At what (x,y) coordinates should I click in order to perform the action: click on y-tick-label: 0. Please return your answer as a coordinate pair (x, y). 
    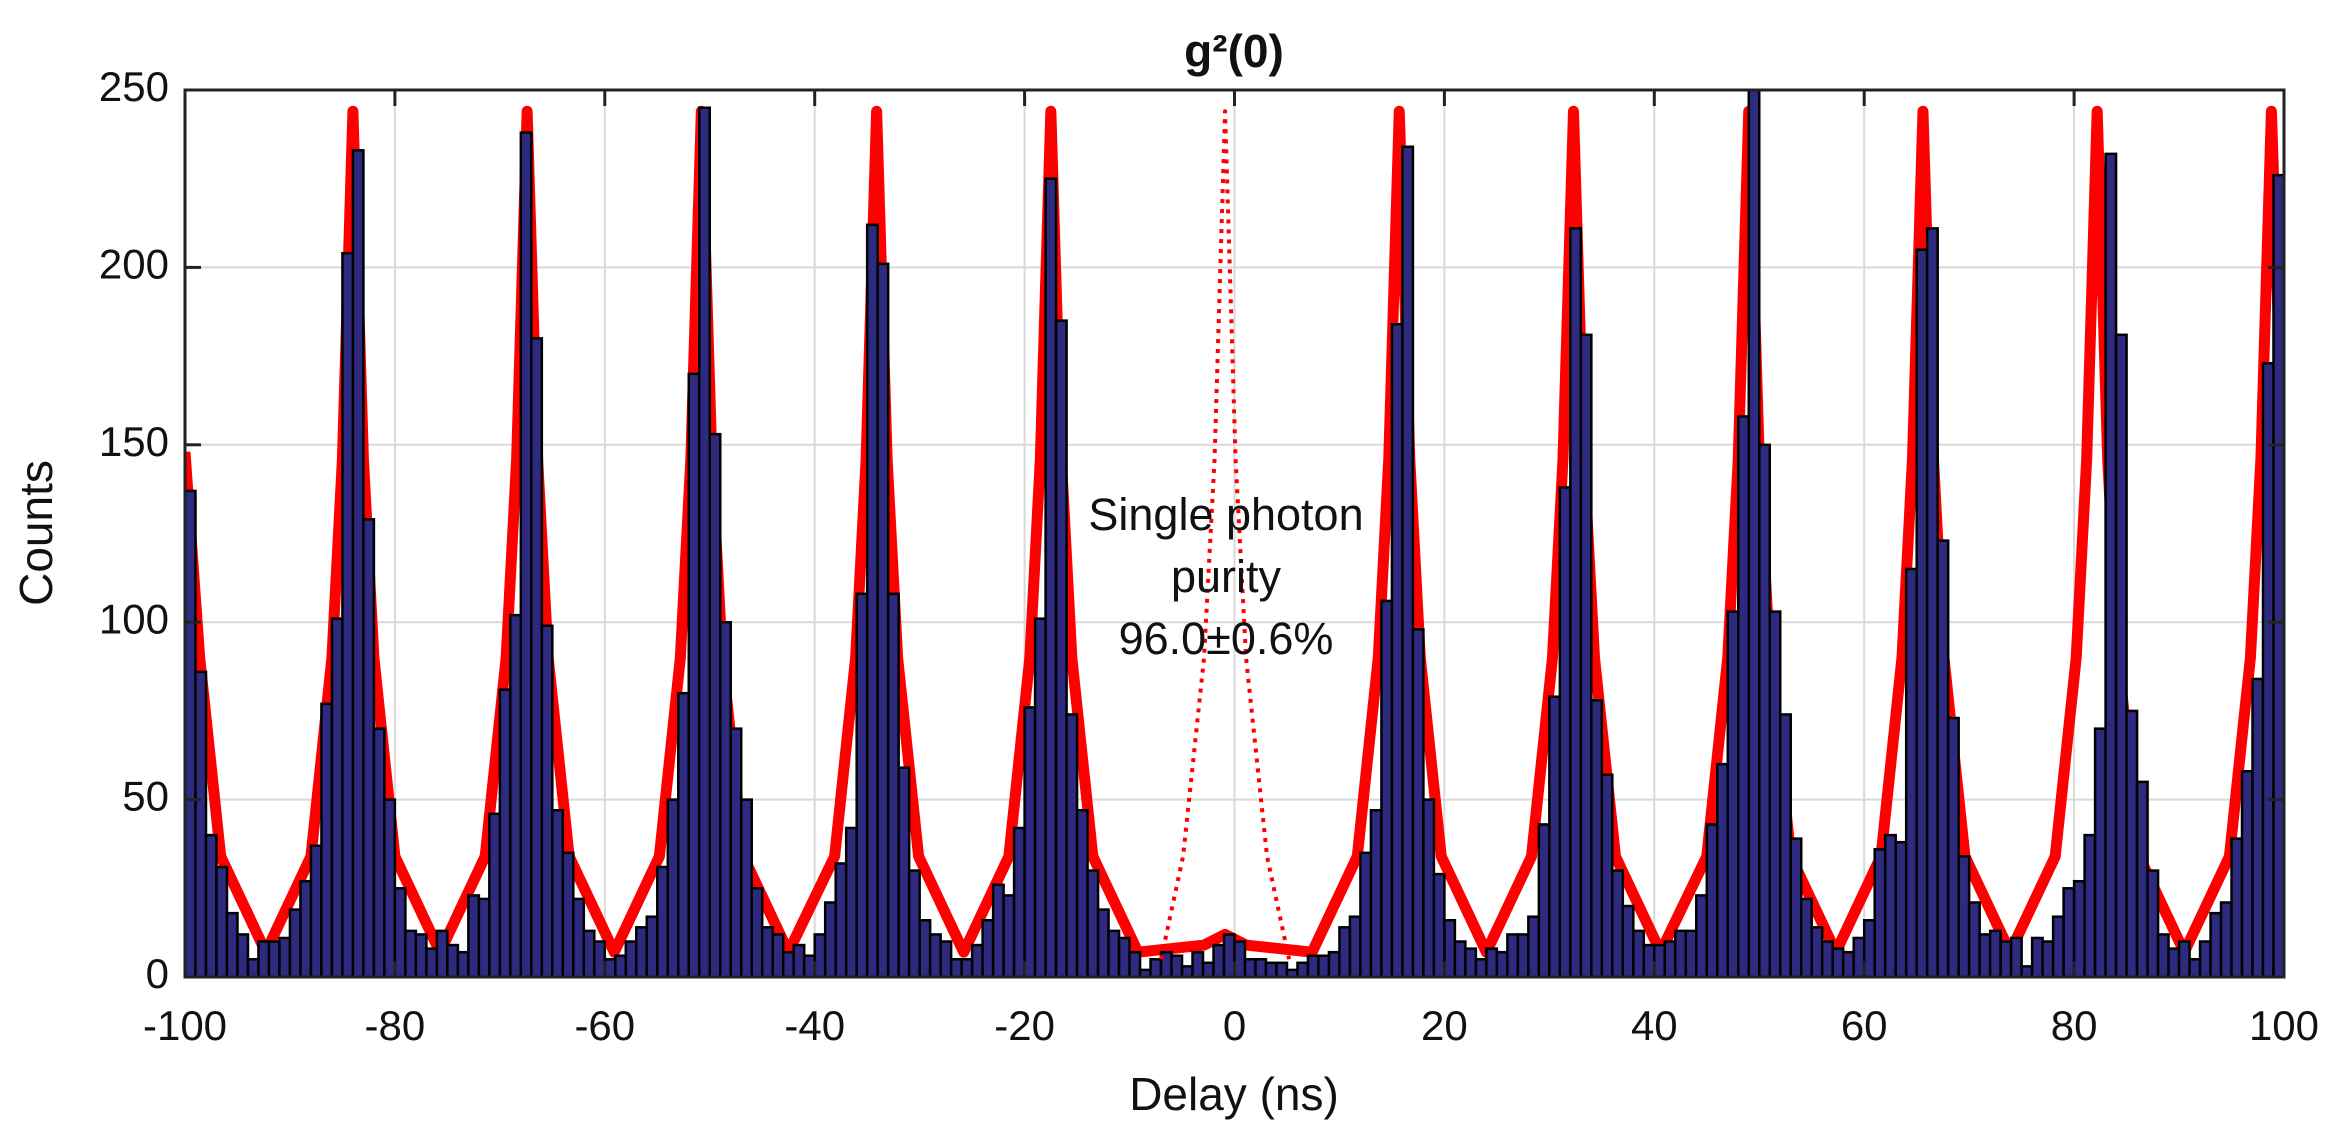
    Looking at the image, I should click on (157, 973).